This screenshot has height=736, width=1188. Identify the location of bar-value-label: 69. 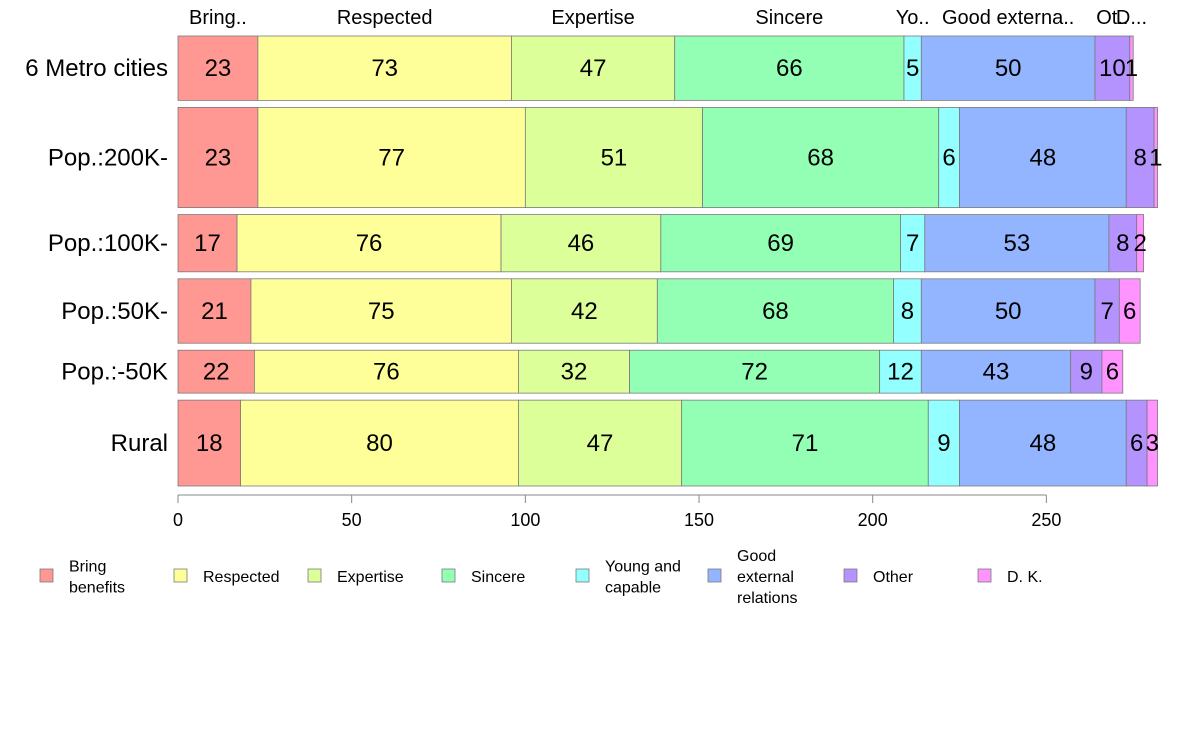
(780, 243).